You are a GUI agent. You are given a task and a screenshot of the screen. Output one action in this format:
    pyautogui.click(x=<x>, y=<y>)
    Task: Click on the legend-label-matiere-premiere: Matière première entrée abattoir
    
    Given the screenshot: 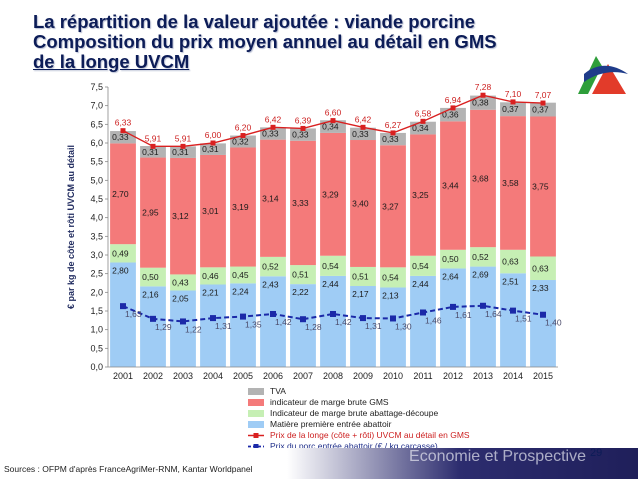 What is the action you would take?
    pyautogui.click(x=331, y=424)
    